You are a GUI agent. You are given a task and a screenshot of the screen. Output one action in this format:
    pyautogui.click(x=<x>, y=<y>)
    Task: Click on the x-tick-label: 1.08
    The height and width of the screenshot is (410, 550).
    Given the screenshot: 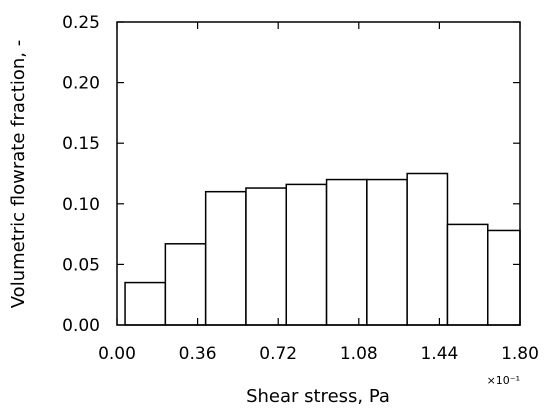 What is the action you would take?
    pyautogui.click(x=359, y=354)
    